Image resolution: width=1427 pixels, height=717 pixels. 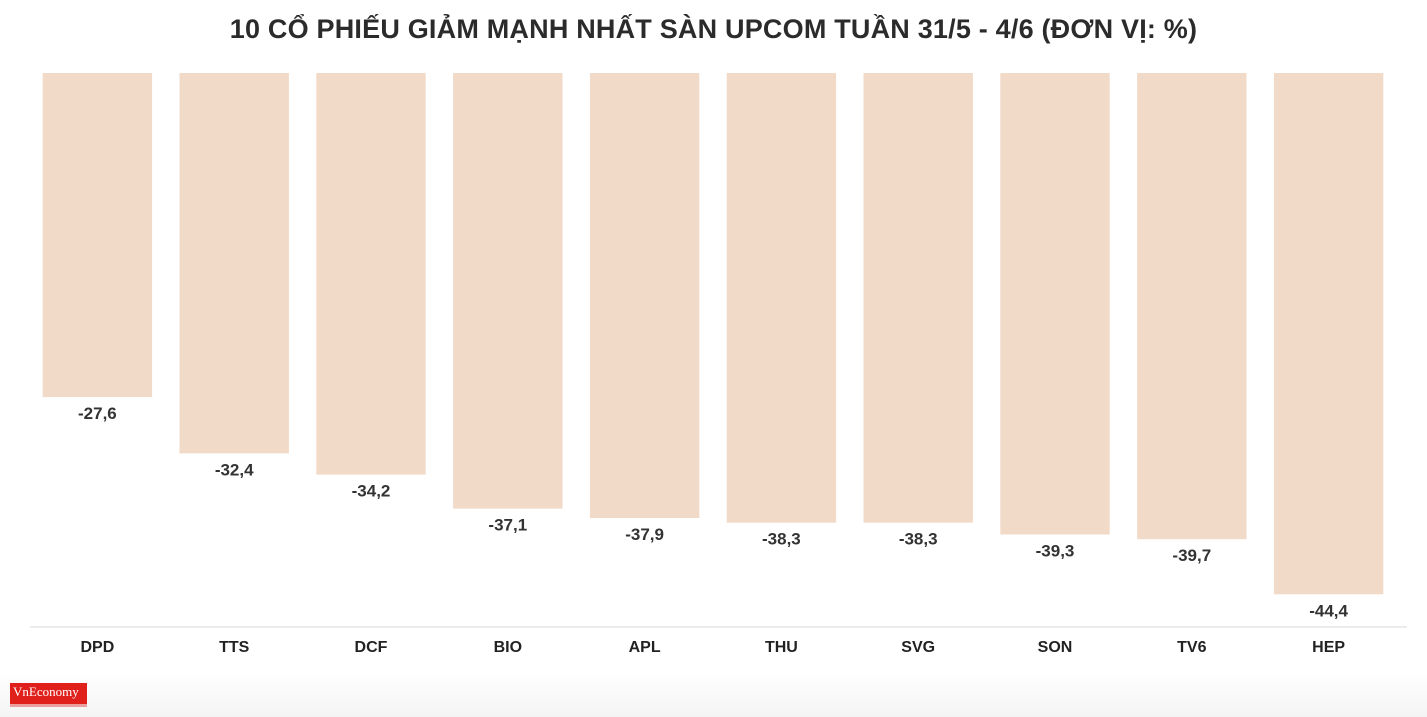 What do you see at coordinates (508, 291) in the screenshot?
I see `bar-bio` at bounding box center [508, 291].